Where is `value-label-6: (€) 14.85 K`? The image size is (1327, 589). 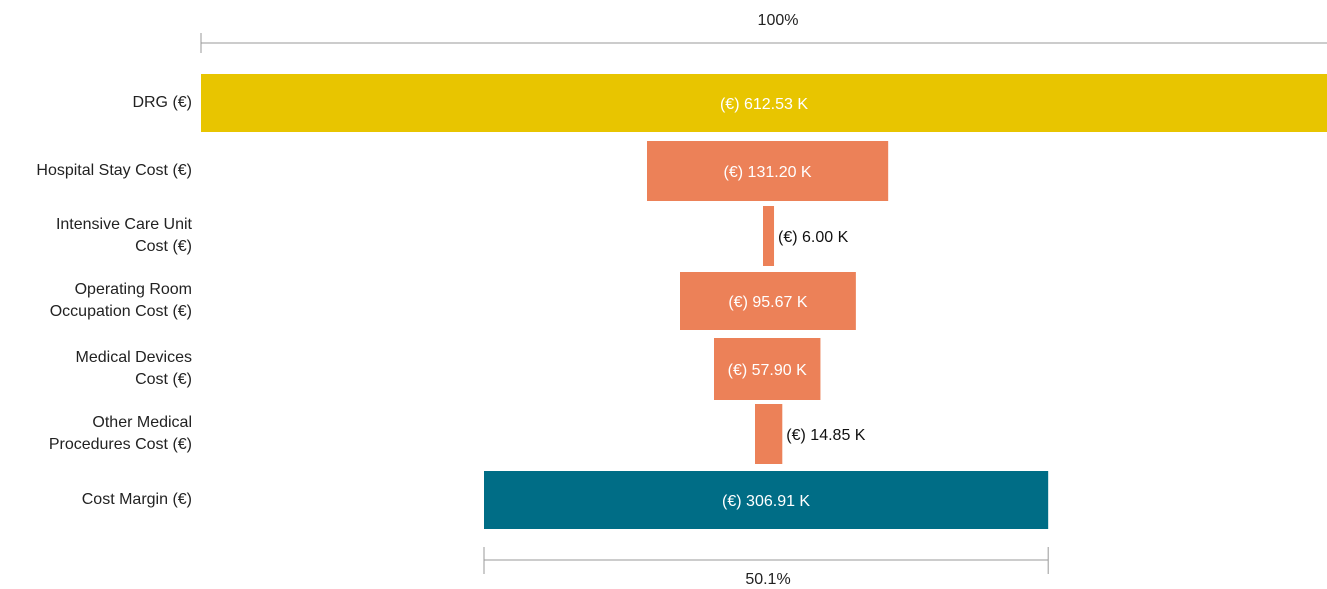
value-label-6: (€) 14.85 K is located at coordinates (825, 435).